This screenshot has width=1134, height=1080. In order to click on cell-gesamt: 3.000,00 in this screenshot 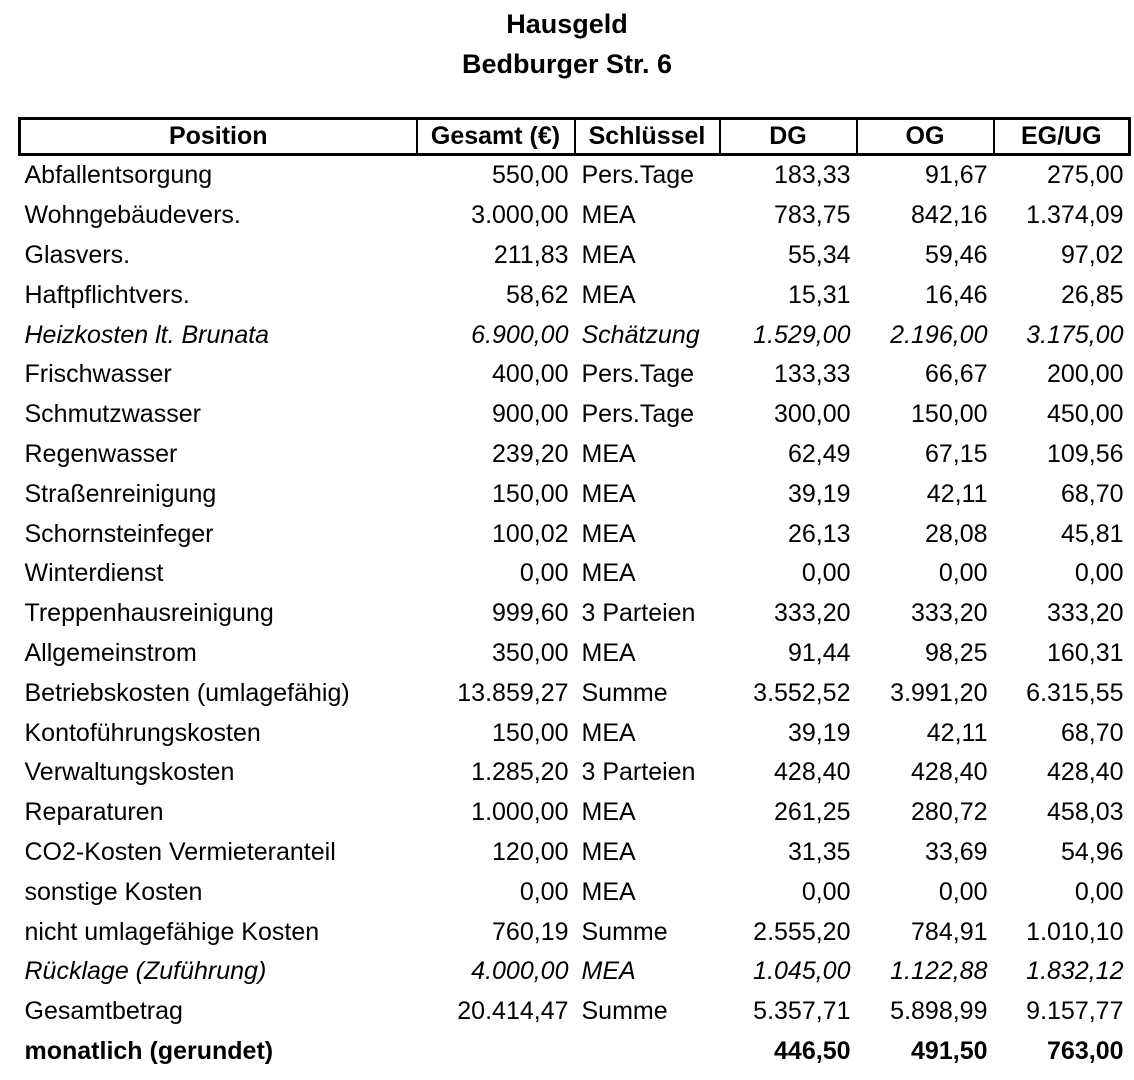, I will do `click(520, 215)`.